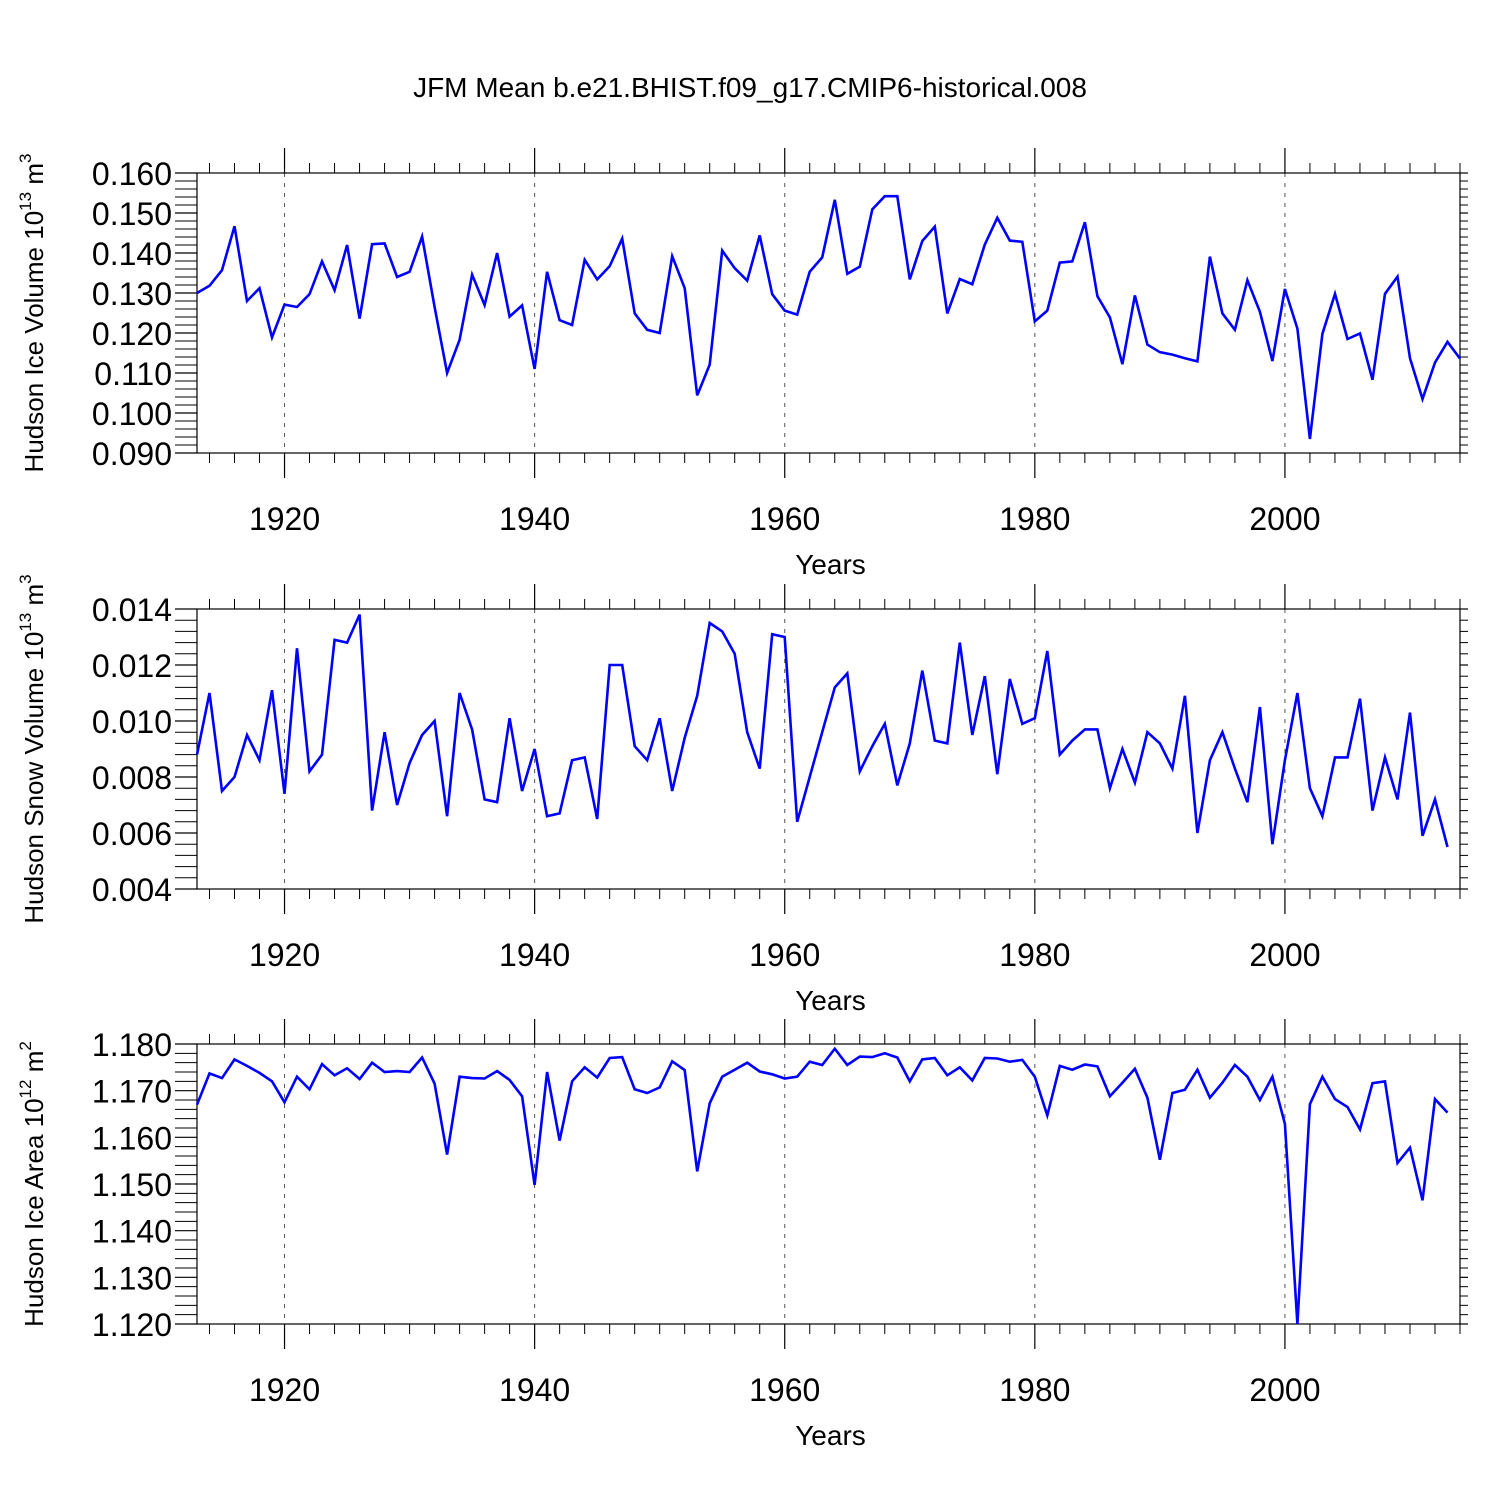 Image resolution: width=1500 pixels, height=1500 pixels. What do you see at coordinates (32, 748) in the screenshot?
I see `y-axis-label: Hudson Snow Volume 1013 m3` at bounding box center [32, 748].